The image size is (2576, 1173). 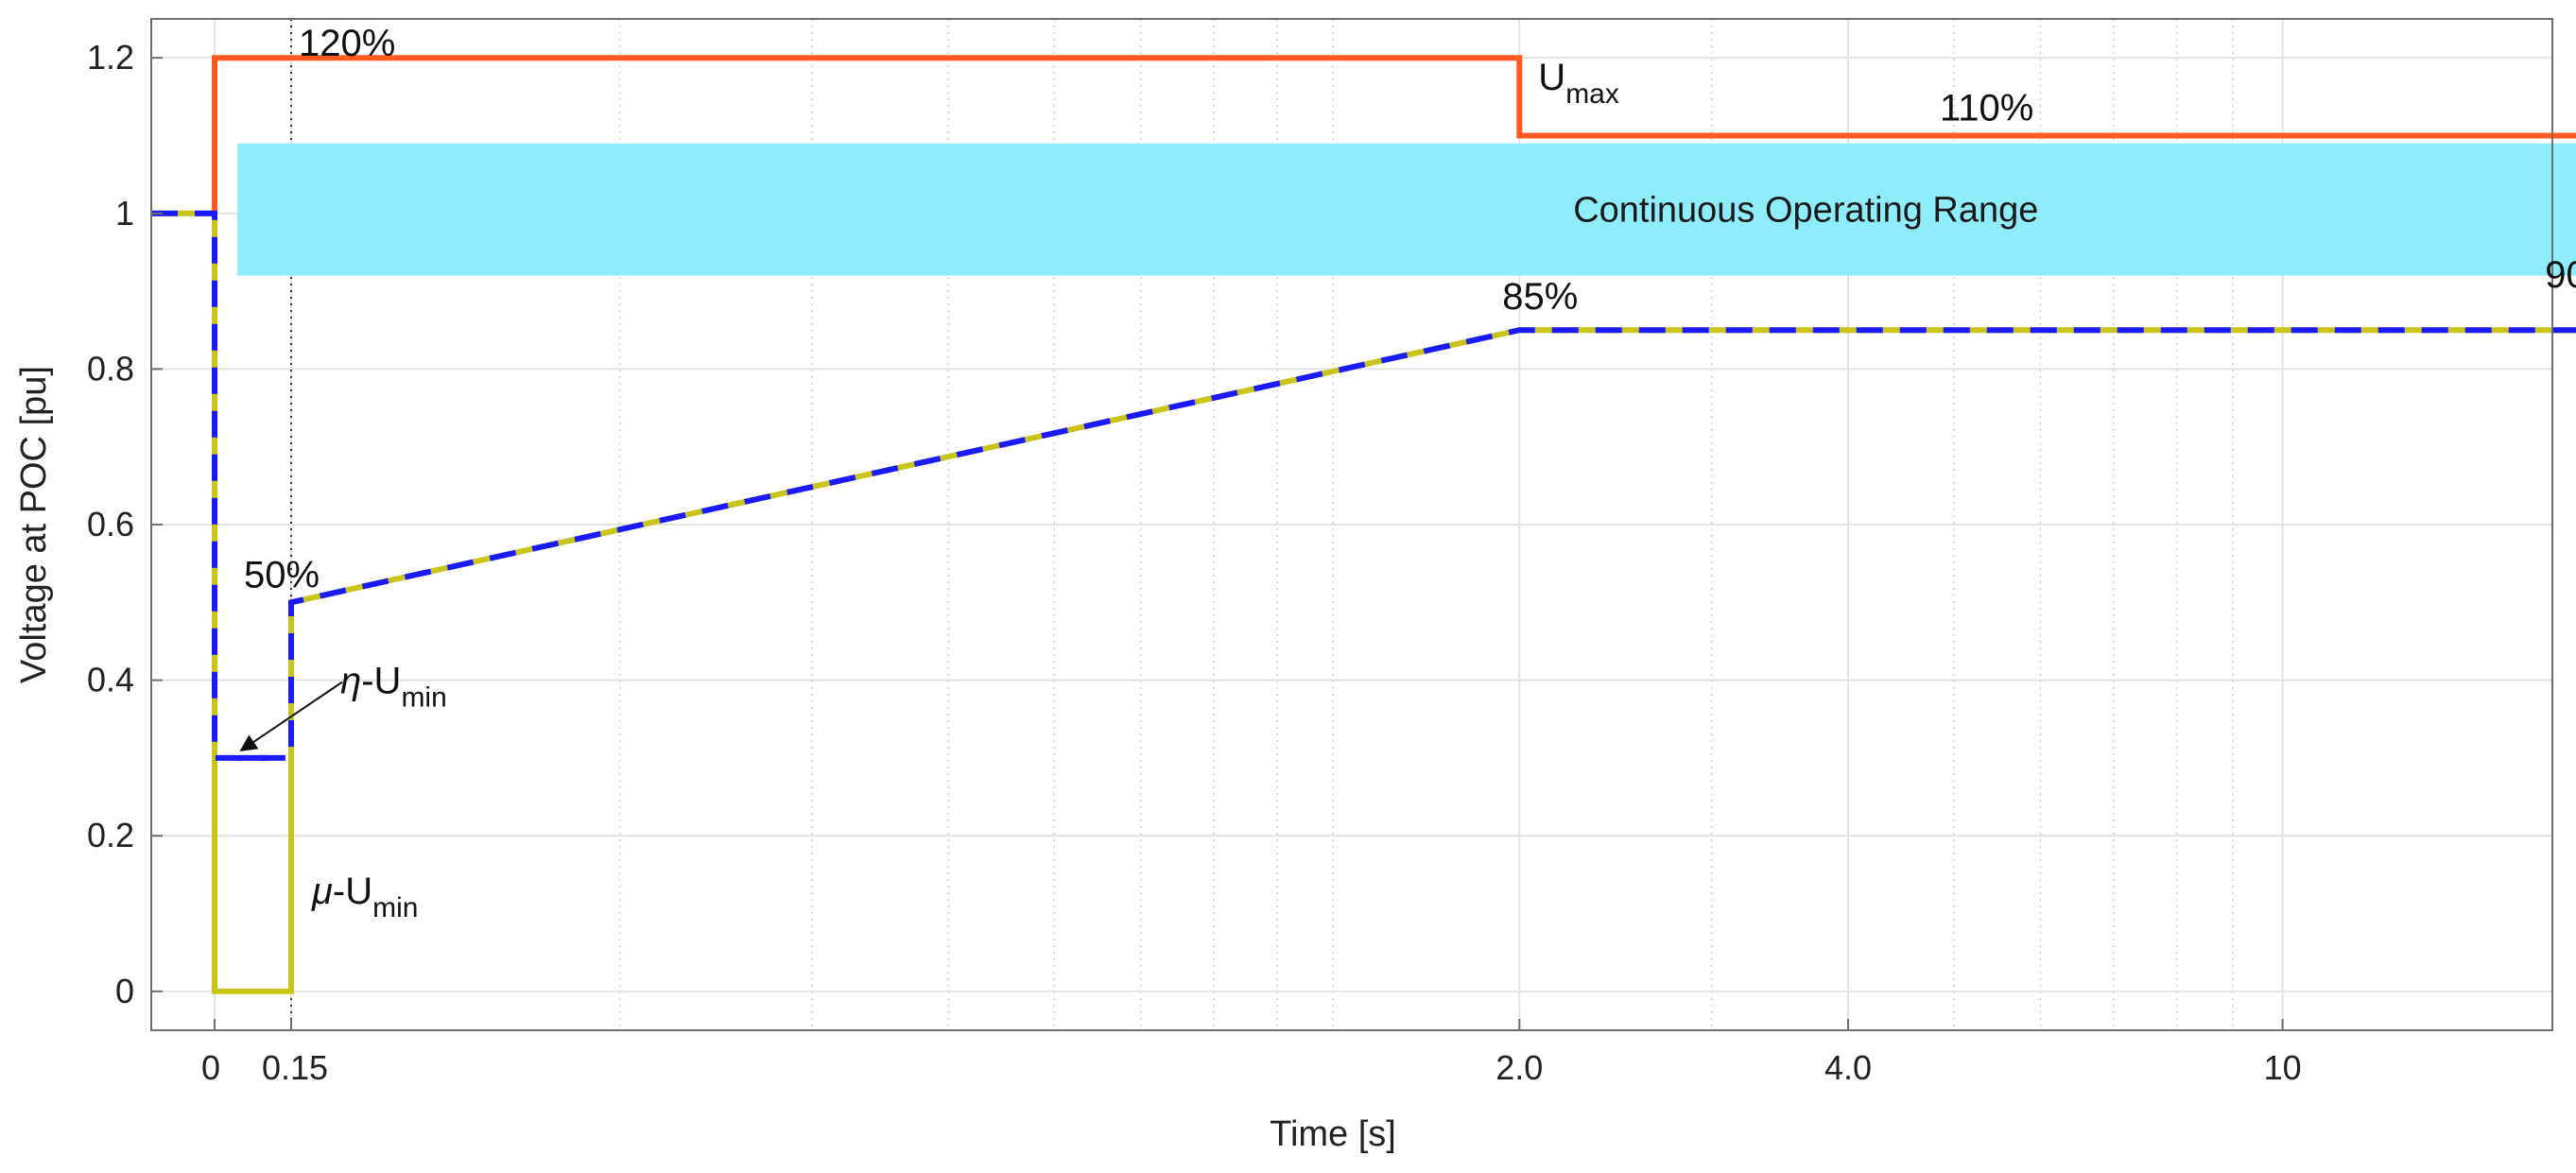 What do you see at coordinates (1805, 211) in the screenshot?
I see `band-label: Continuous Operating Range` at bounding box center [1805, 211].